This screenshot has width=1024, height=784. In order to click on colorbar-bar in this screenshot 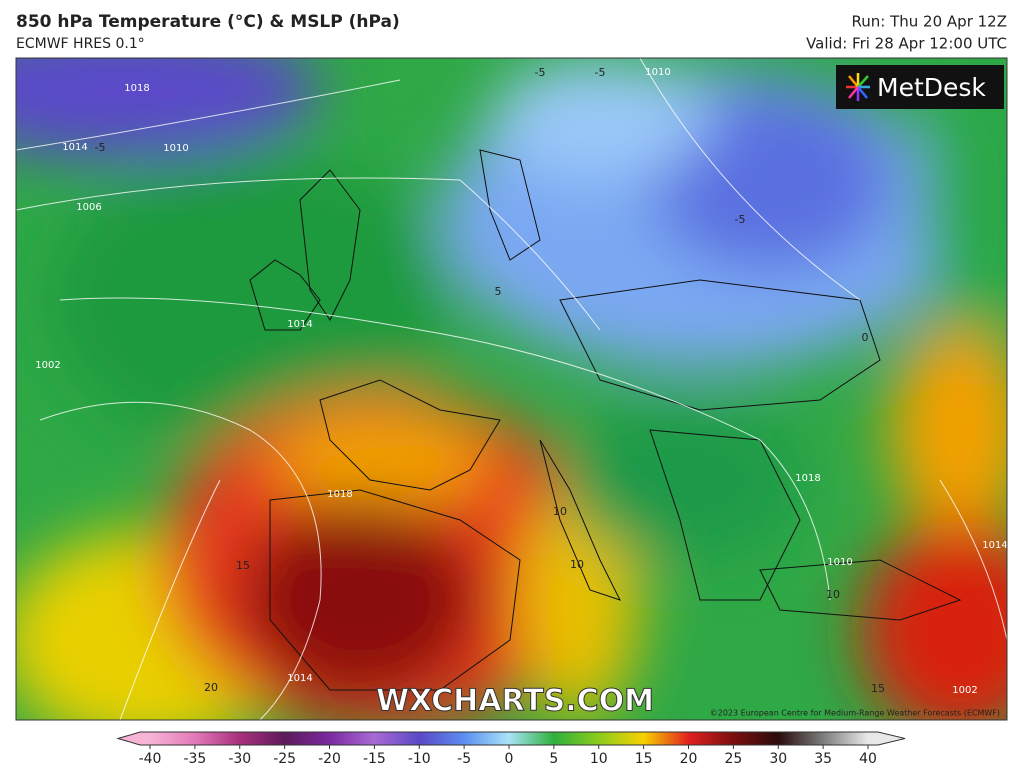, I will do `click(511, 738)`.